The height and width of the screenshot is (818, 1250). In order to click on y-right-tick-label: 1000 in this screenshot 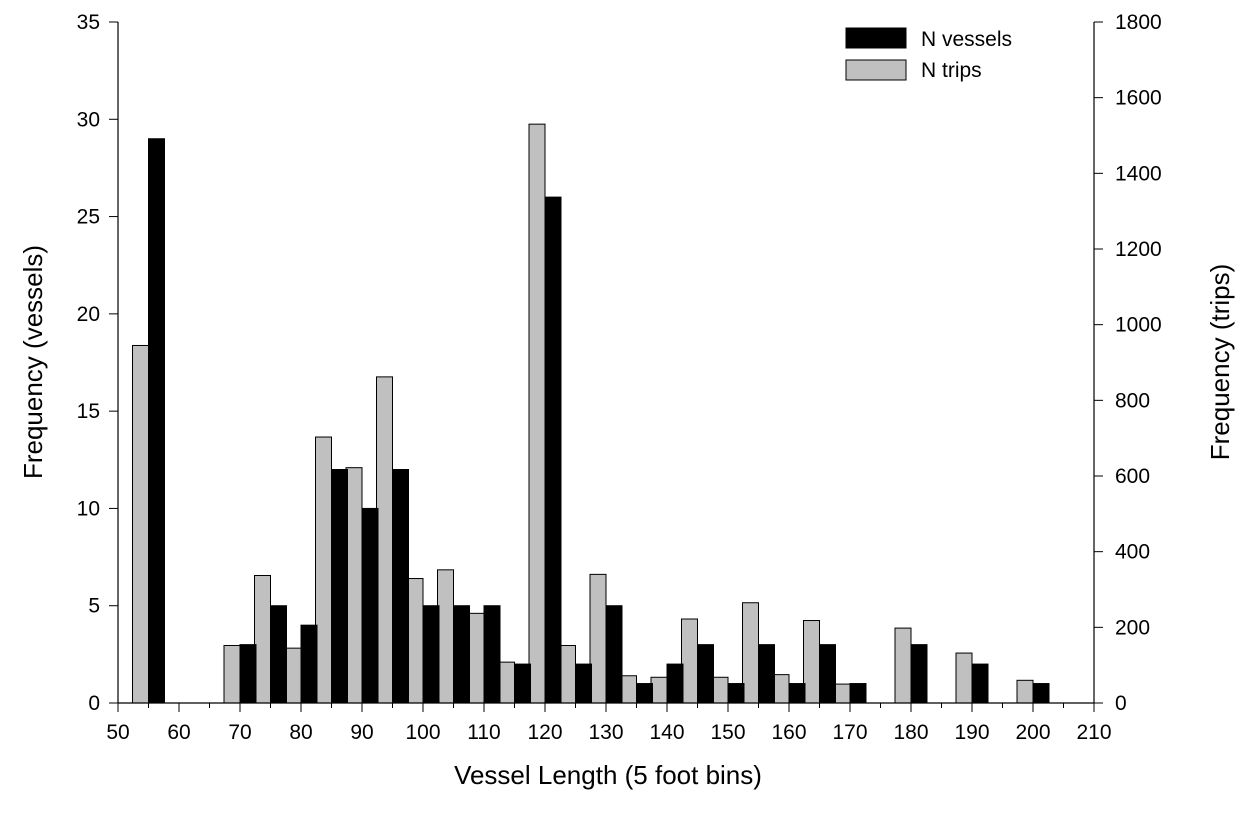, I will do `click(1138, 325)`.